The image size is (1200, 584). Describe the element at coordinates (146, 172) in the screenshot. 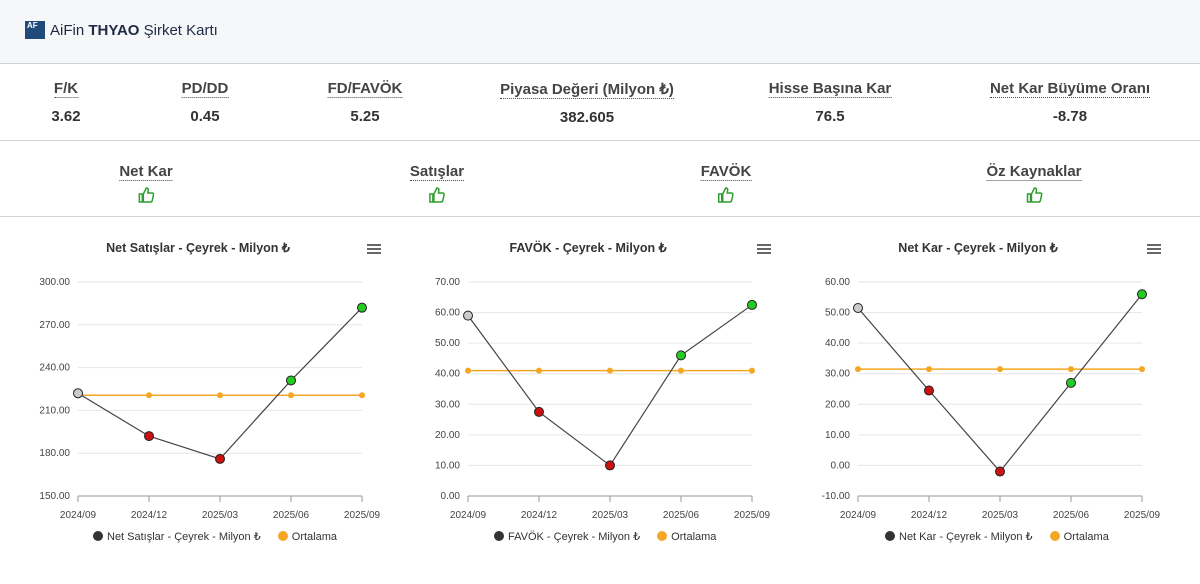

I see `signal-label: Net Kar` at that location.